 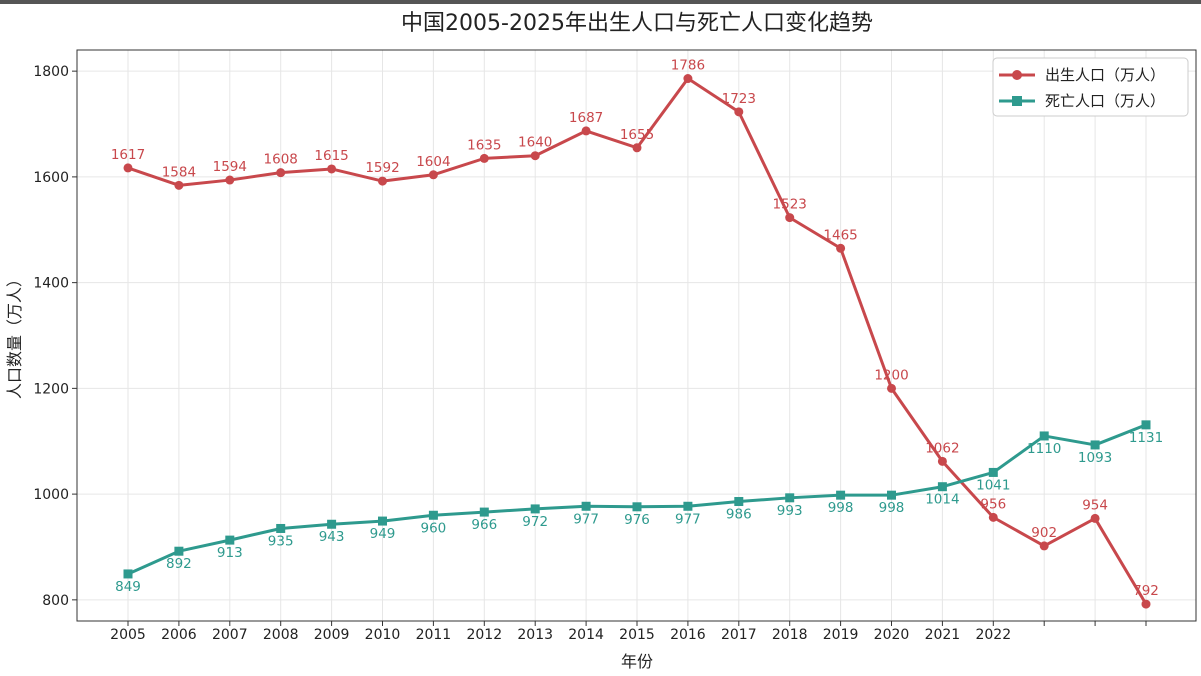 I want to click on x-tick-label: 2016, so click(x=688, y=635).